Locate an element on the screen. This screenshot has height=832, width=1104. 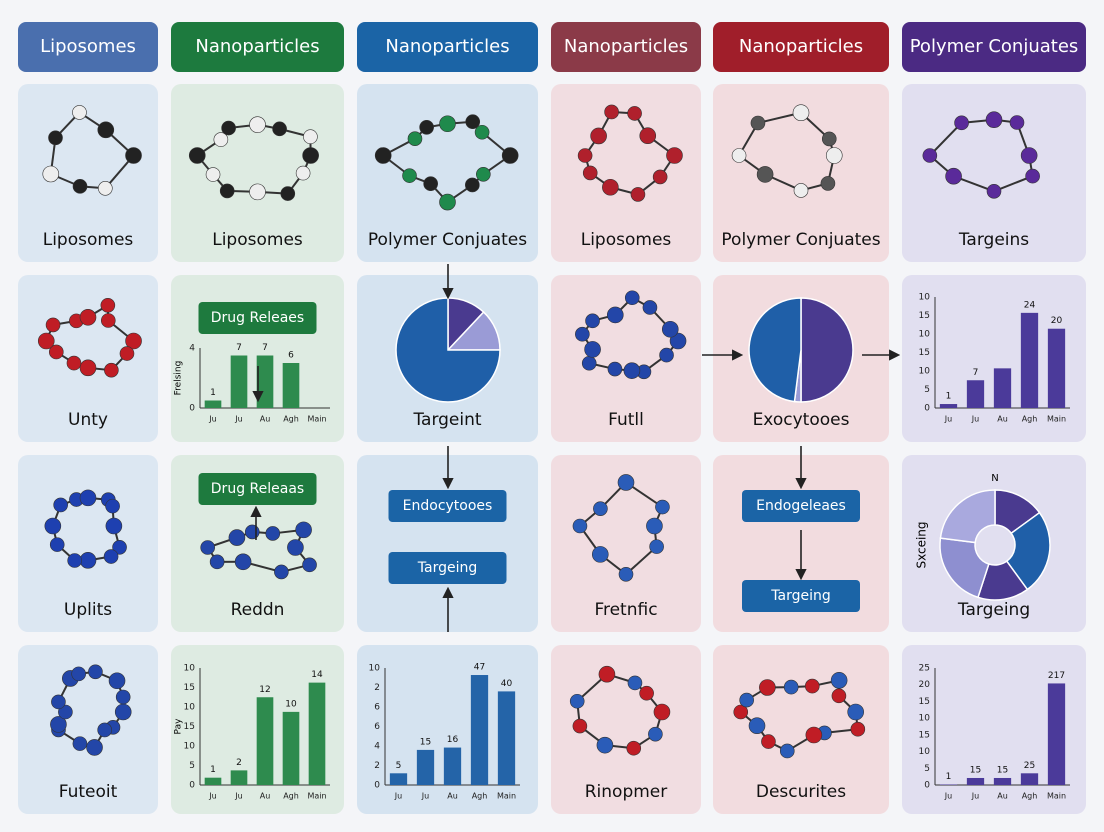
card-label: Uplits is located at coordinates (88, 610).